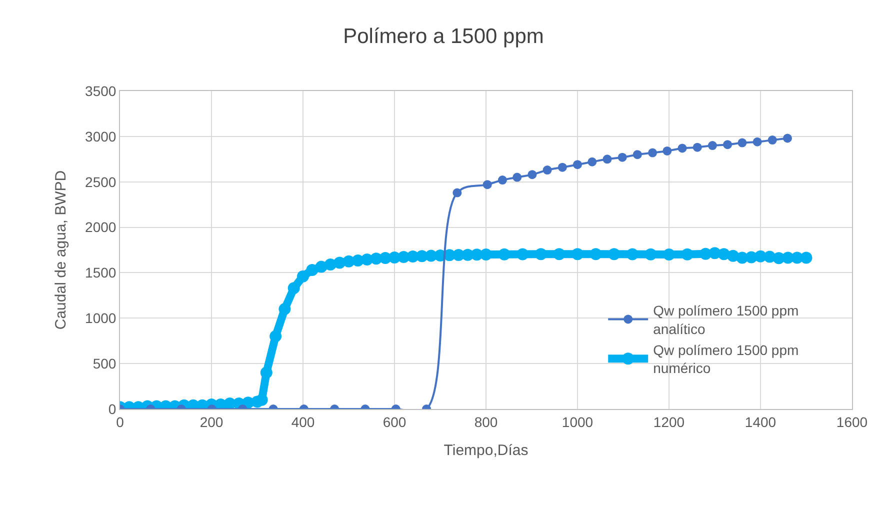 The image size is (887, 506). Describe the element at coordinates (212, 422) in the screenshot. I see `x-tick-label: 200` at that location.